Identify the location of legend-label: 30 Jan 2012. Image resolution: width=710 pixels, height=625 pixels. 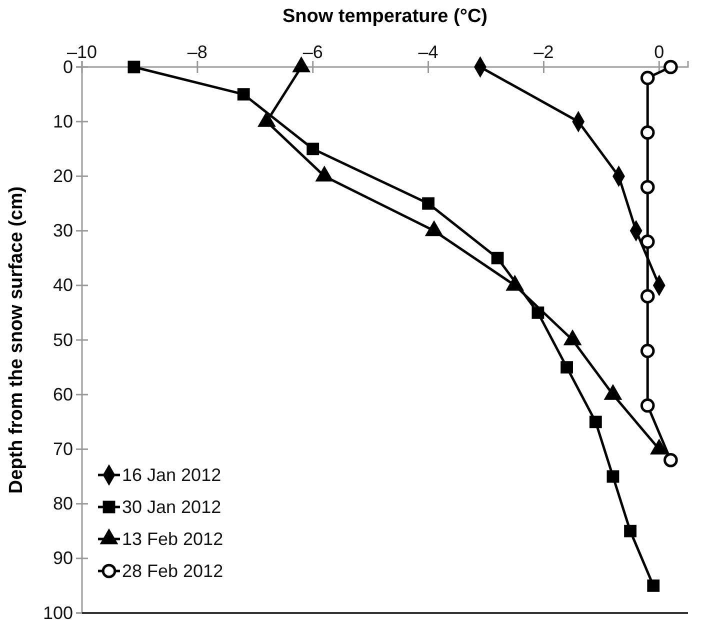
(172, 507).